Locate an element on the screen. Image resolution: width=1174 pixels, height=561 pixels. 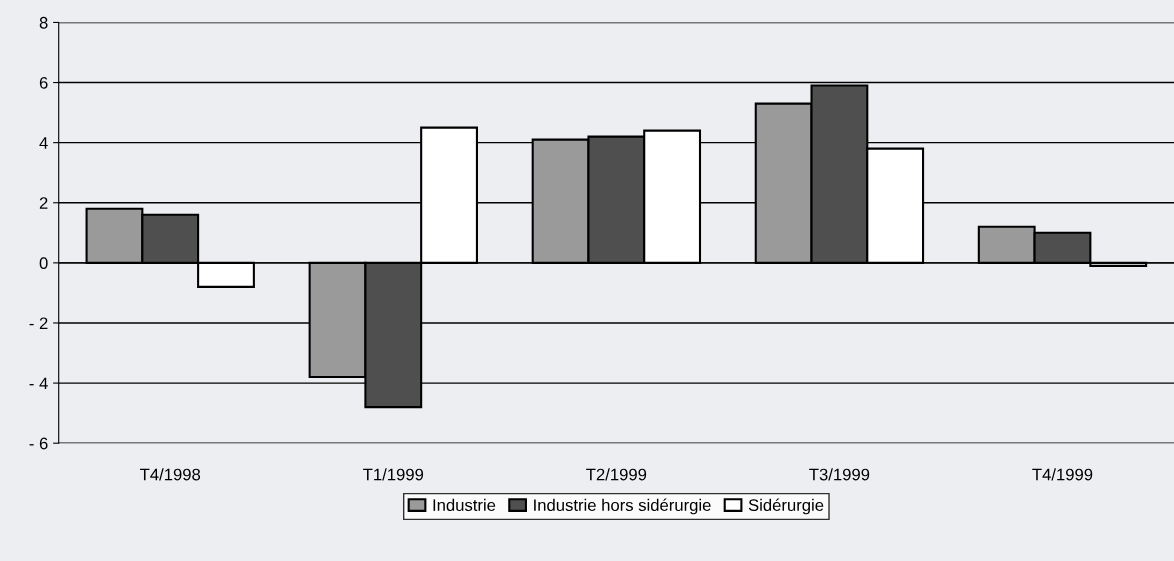
y-tick-label: 8 is located at coordinates (43, 22).